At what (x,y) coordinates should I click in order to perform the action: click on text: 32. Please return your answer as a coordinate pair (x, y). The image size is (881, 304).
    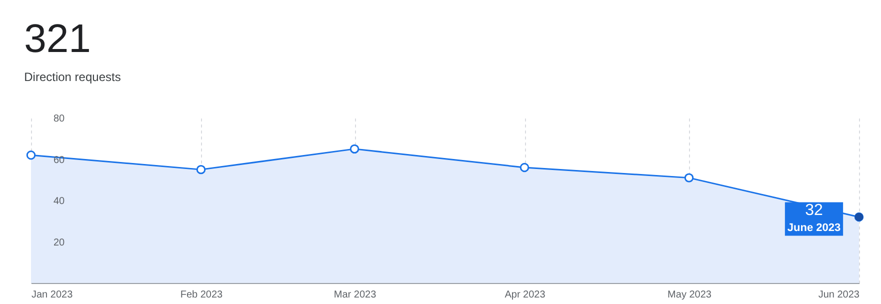
    Looking at the image, I should click on (814, 210).